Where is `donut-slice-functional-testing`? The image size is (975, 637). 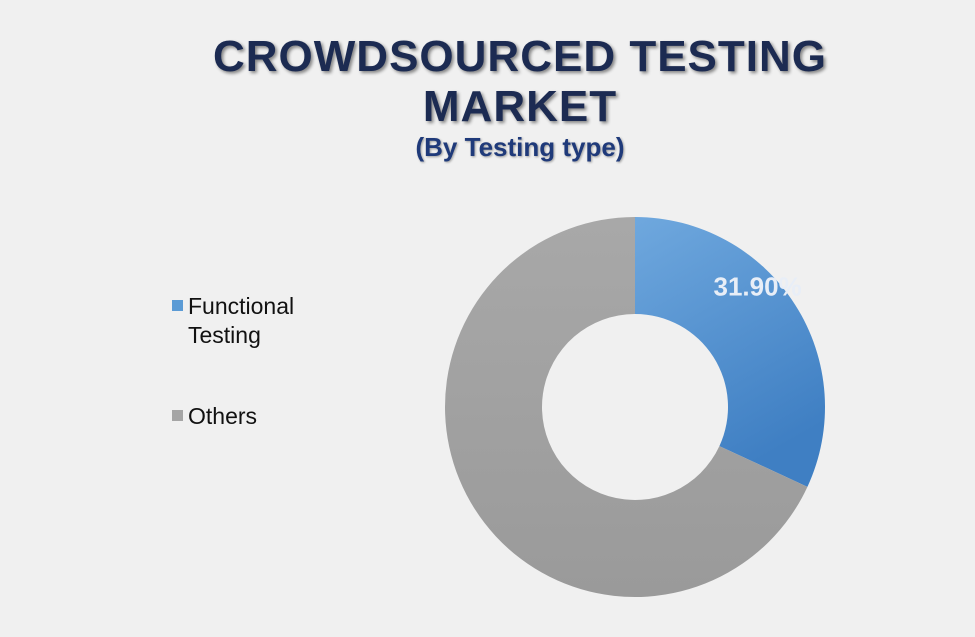
donut-slice-functional-testing is located at coordinates (730, 352).